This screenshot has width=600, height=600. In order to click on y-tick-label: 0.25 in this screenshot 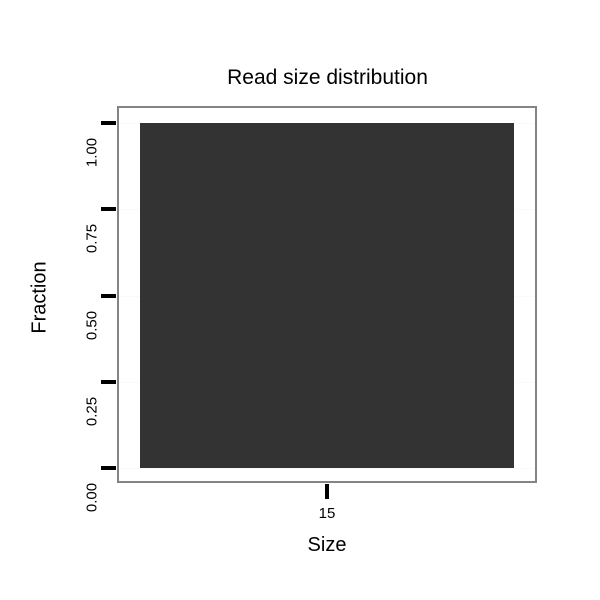, I will do `click(92, 411)`.